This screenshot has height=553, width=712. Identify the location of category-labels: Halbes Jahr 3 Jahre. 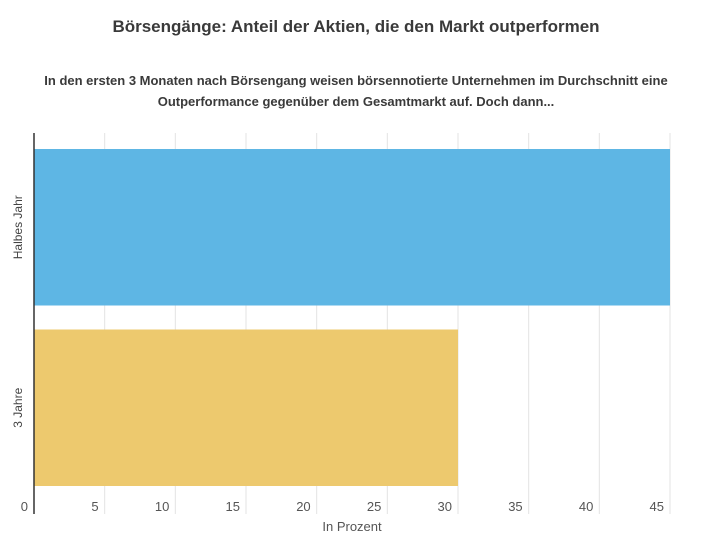
(18, 311).